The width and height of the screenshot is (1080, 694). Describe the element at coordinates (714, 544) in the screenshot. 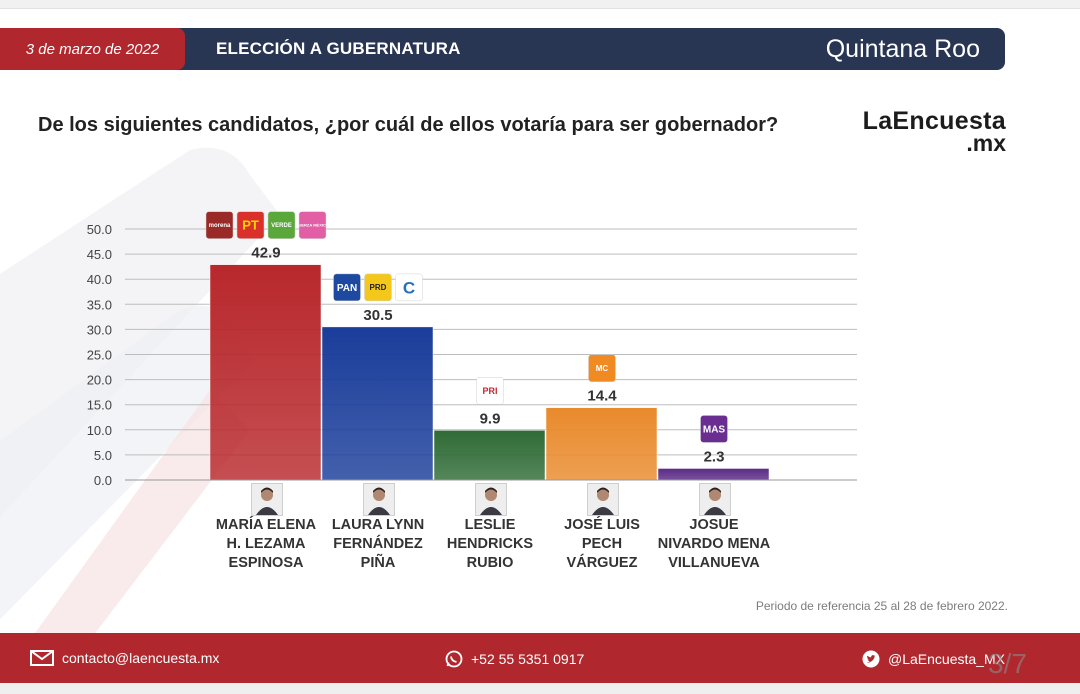

I see `candidate-name: JOSUE NIVARDO MENA VILLANUEVA` at that location.